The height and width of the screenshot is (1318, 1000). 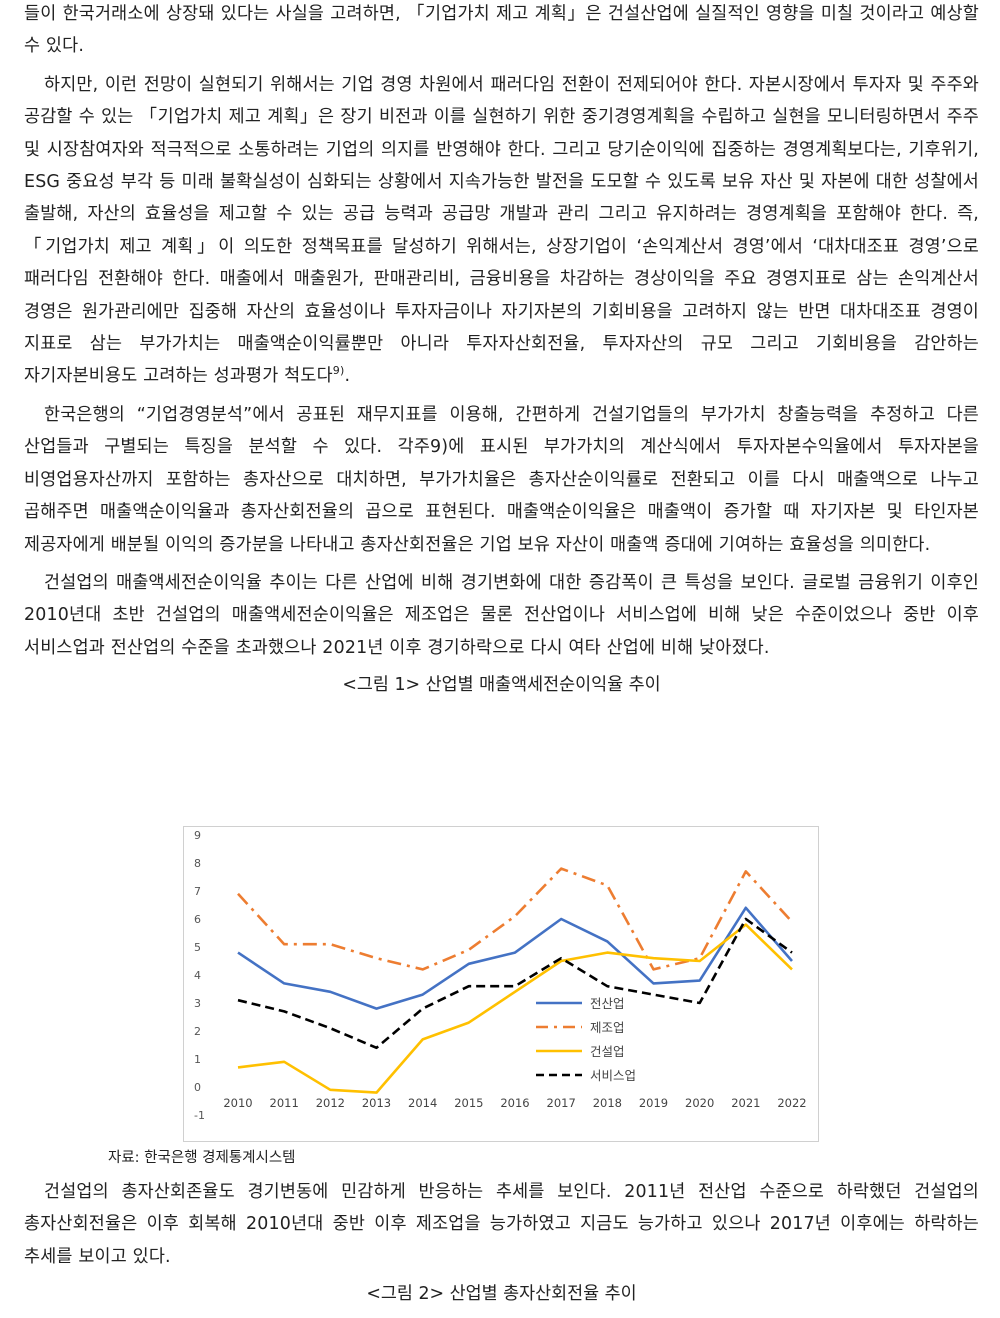 I want to click on figure-1-caption: <그림 1> 산업별 매출액세전순이익율 추이, so click(x=501, y=685).